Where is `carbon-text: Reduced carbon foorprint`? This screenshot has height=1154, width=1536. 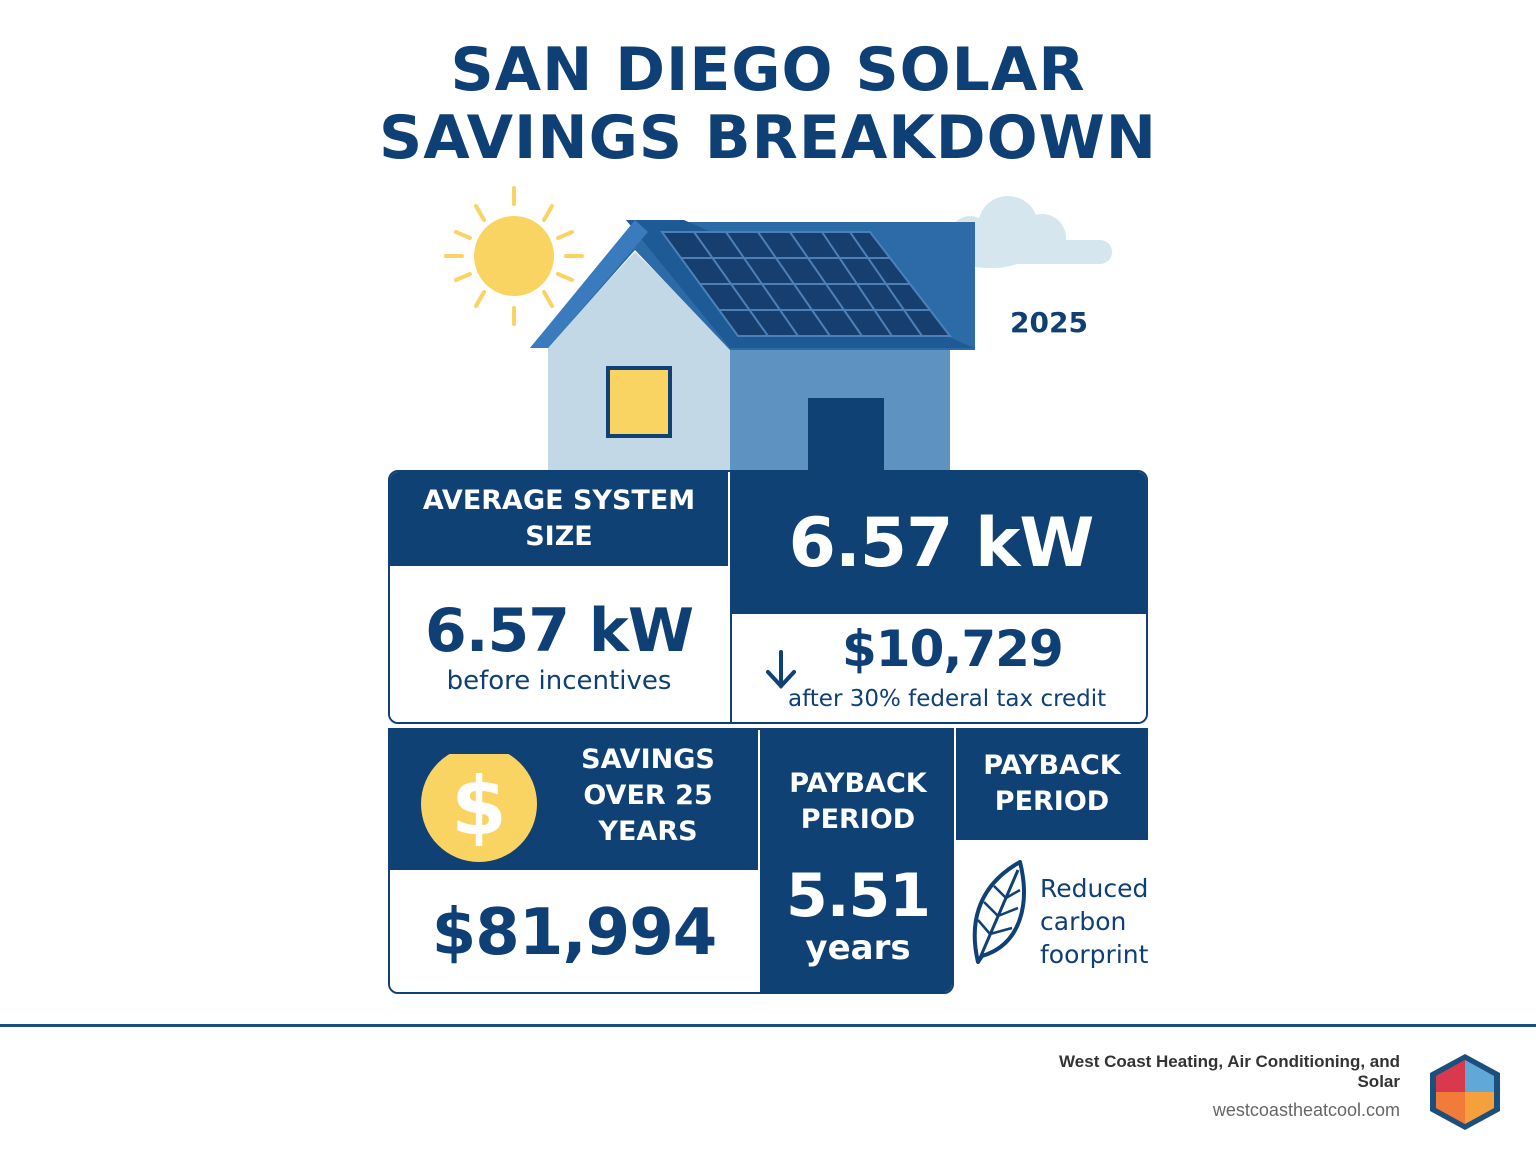 carbon-text: Reduced carbon foorprint is located at coordinates (1094, 921).